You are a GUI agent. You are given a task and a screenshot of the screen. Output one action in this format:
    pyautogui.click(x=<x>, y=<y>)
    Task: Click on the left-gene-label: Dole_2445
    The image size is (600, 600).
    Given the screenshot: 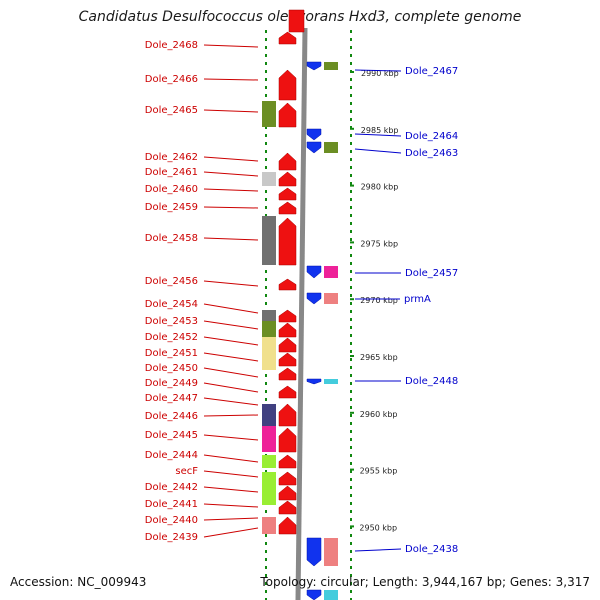 What is the action you would take?
    pyautogui.click(x=171, y=435)
    